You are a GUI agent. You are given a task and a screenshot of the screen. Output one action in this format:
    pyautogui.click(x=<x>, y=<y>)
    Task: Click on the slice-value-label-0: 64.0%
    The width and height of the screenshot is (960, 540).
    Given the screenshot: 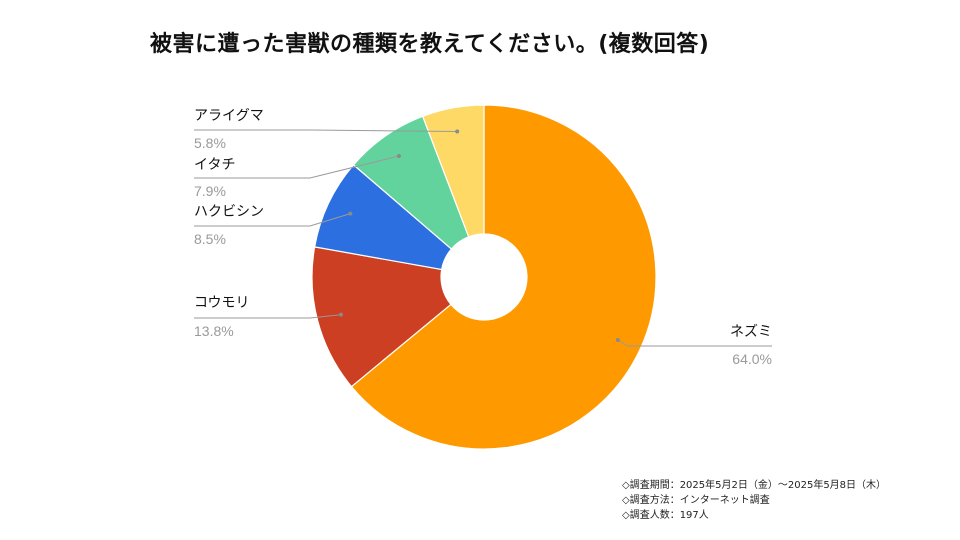 What is the action you would take?
    pyautogui.click(x=752, y=359)
    